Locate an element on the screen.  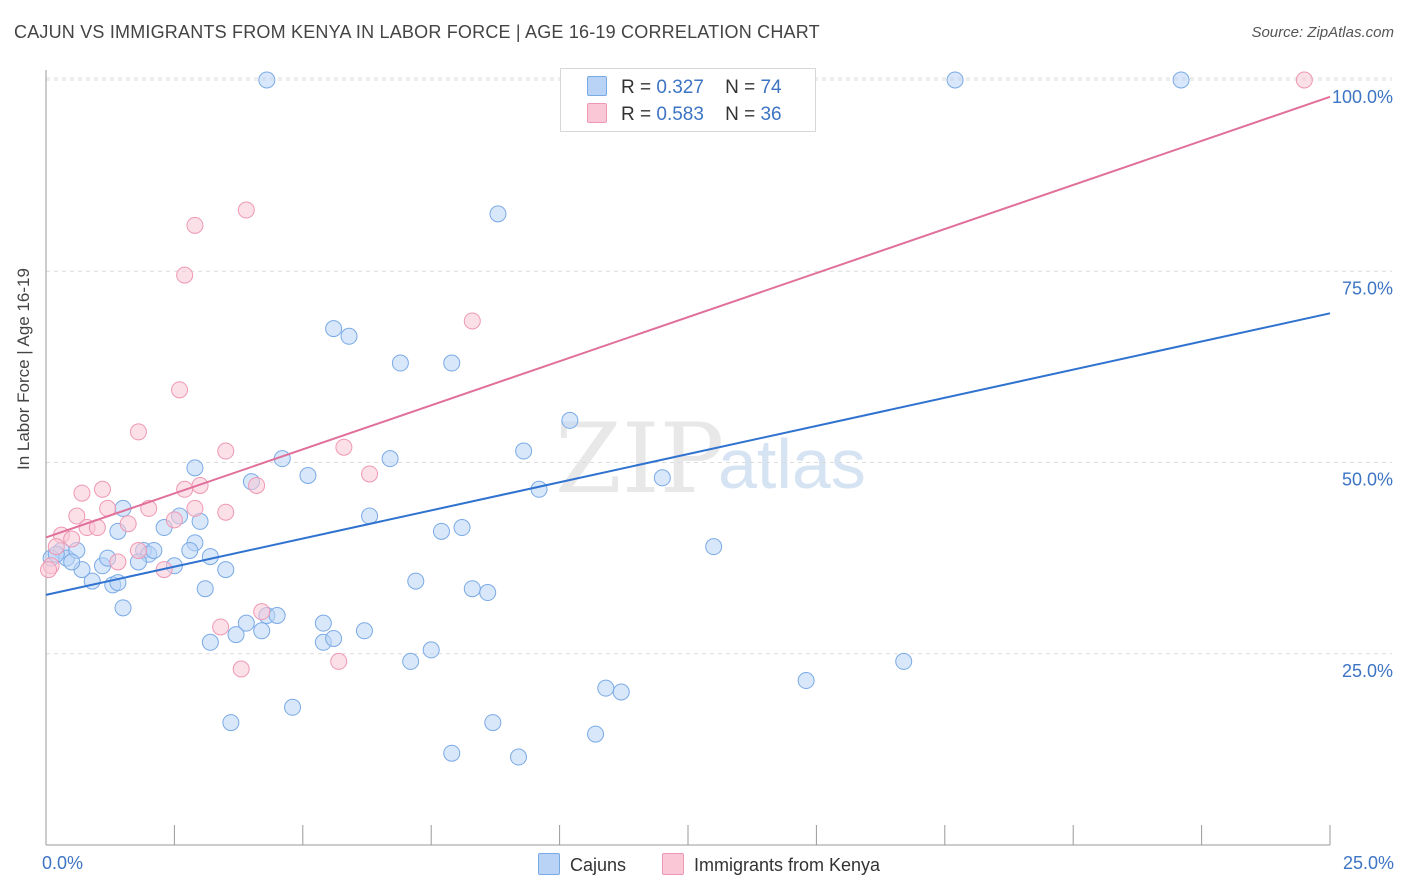
cajuns-r-value: 0.327 is located at coordinates (680, 87).